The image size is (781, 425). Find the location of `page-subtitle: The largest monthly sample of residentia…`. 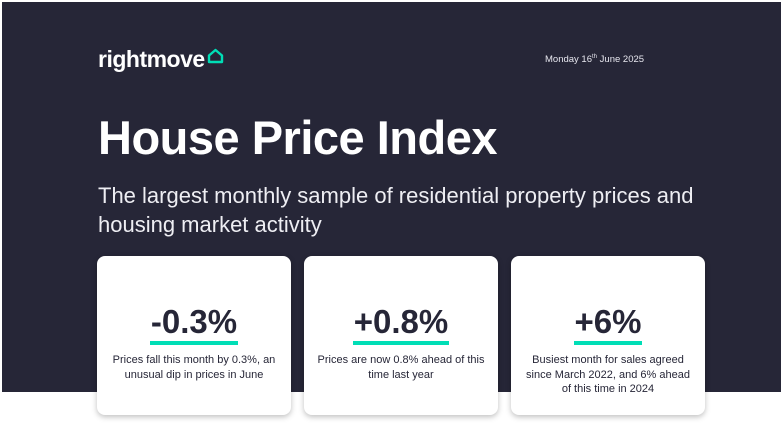

page-subtitle: The largest monthly sample of residentia… is located at coordinates (396, 210).